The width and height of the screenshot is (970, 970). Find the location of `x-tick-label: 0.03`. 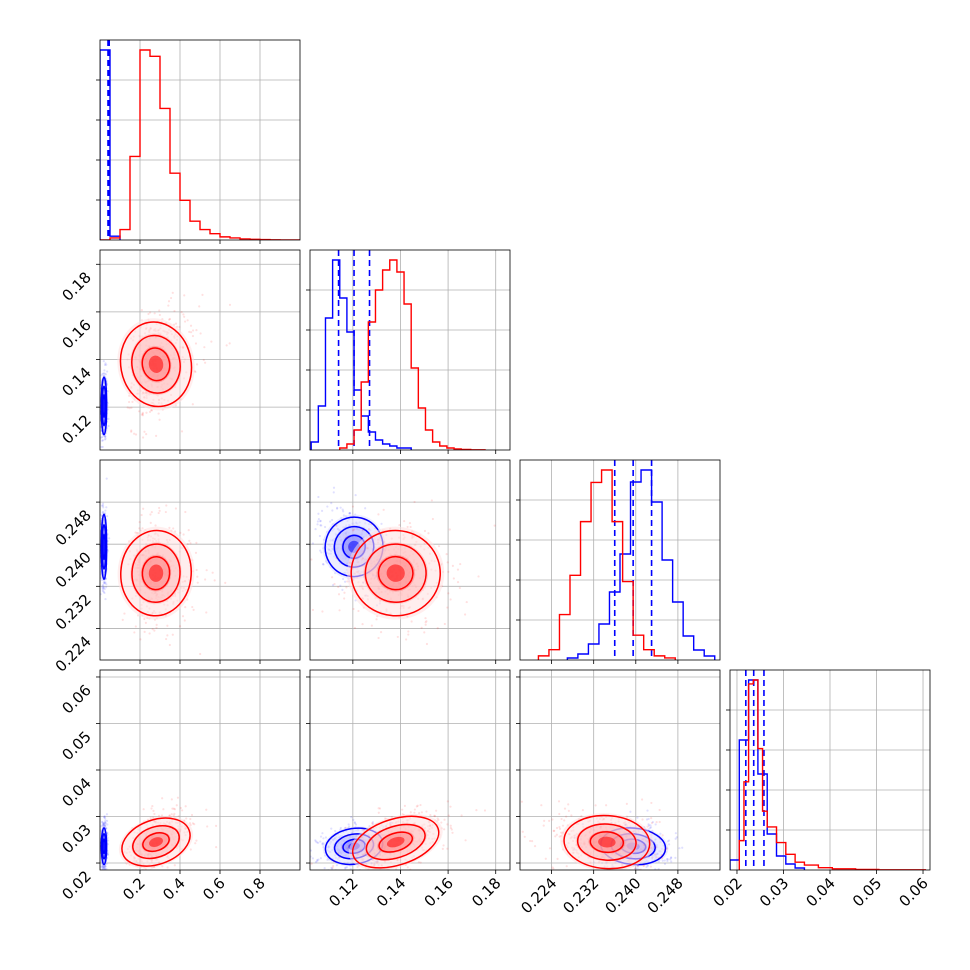

x-tick-label: 0.03 is located at coordinates (774, 892).